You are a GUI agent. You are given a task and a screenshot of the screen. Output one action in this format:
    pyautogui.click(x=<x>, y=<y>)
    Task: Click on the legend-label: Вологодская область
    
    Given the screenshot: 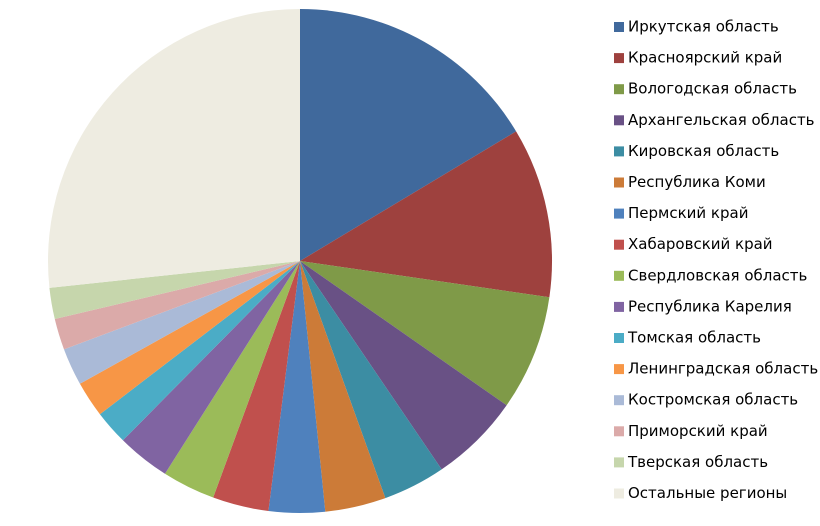 What is the action you would take?
    pyautogui.click(x=712, y=89)
    